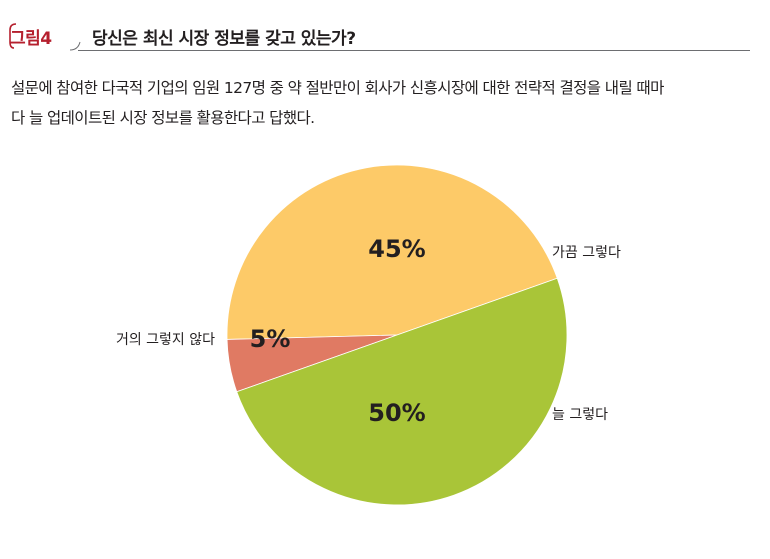  I want to click on slice-often, so click(392, 252).